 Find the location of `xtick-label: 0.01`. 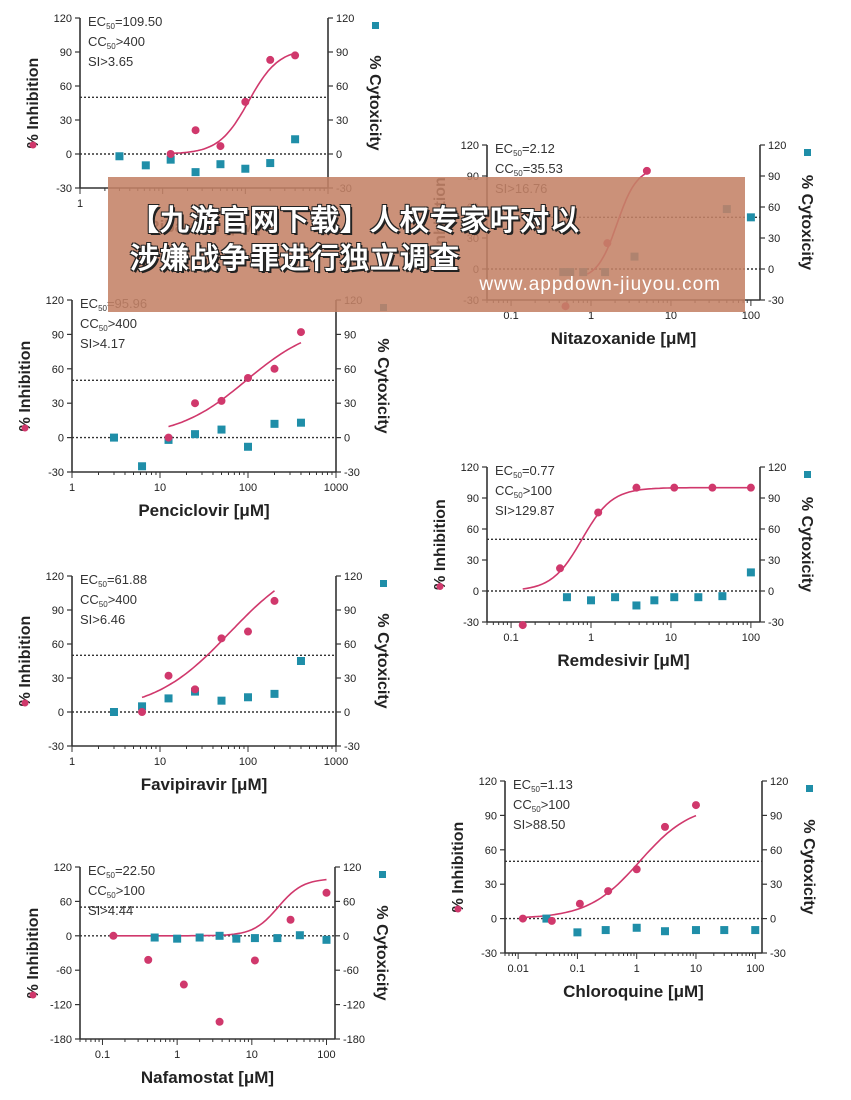

xtick-label: 0.01 is located at coordinates (517, 969).